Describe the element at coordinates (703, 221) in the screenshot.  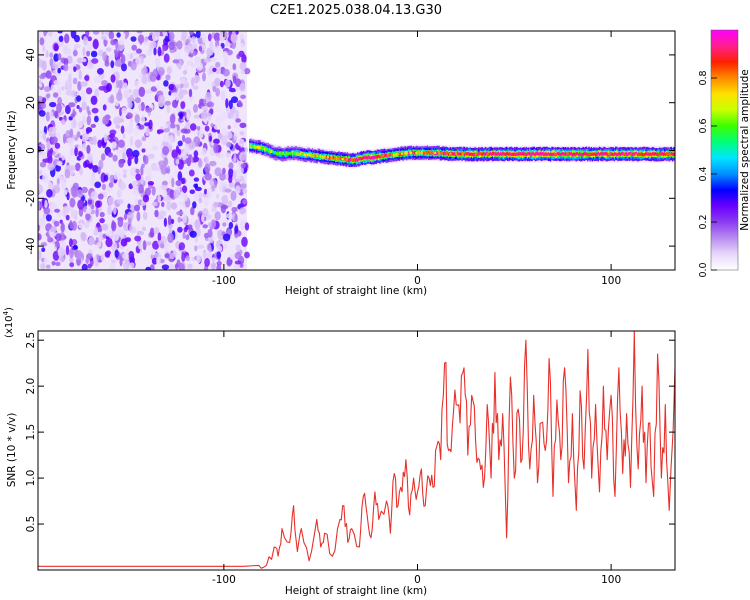
I see `colorbar-tick-label: 0.2` at that location.